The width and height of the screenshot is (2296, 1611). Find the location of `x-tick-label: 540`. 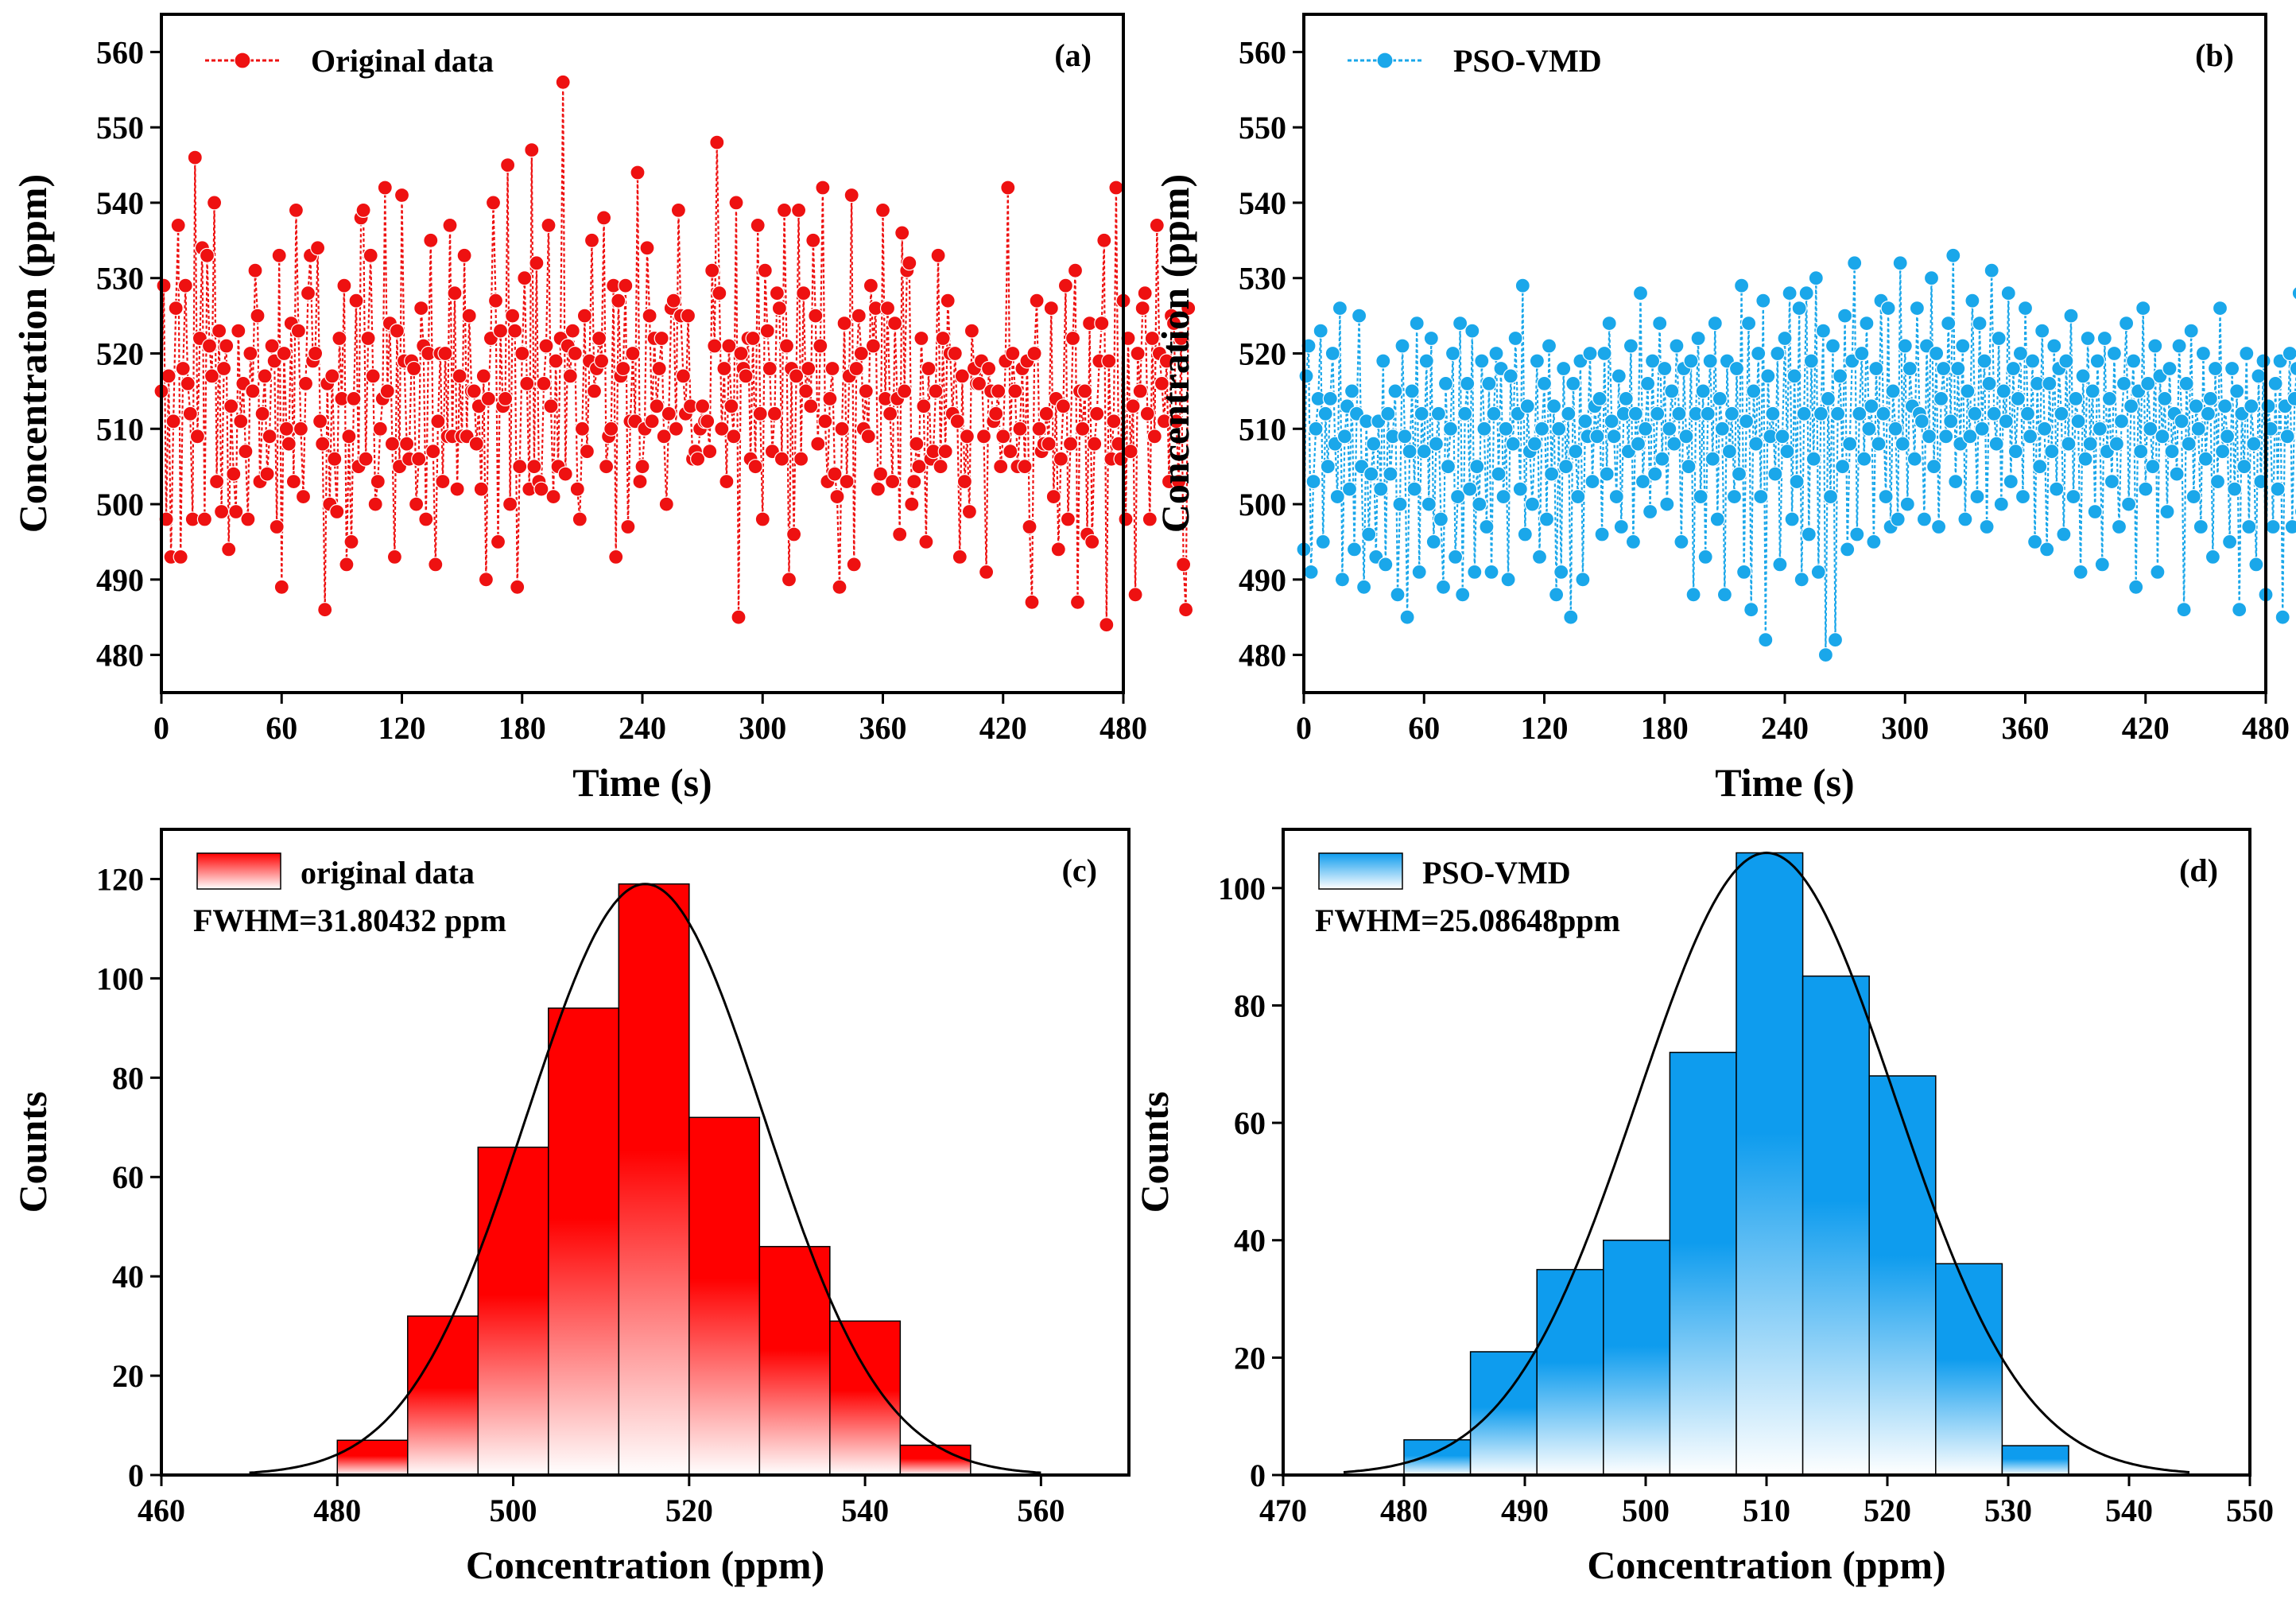

x-tick-label: 540 is located at coordinates (865, 1510).